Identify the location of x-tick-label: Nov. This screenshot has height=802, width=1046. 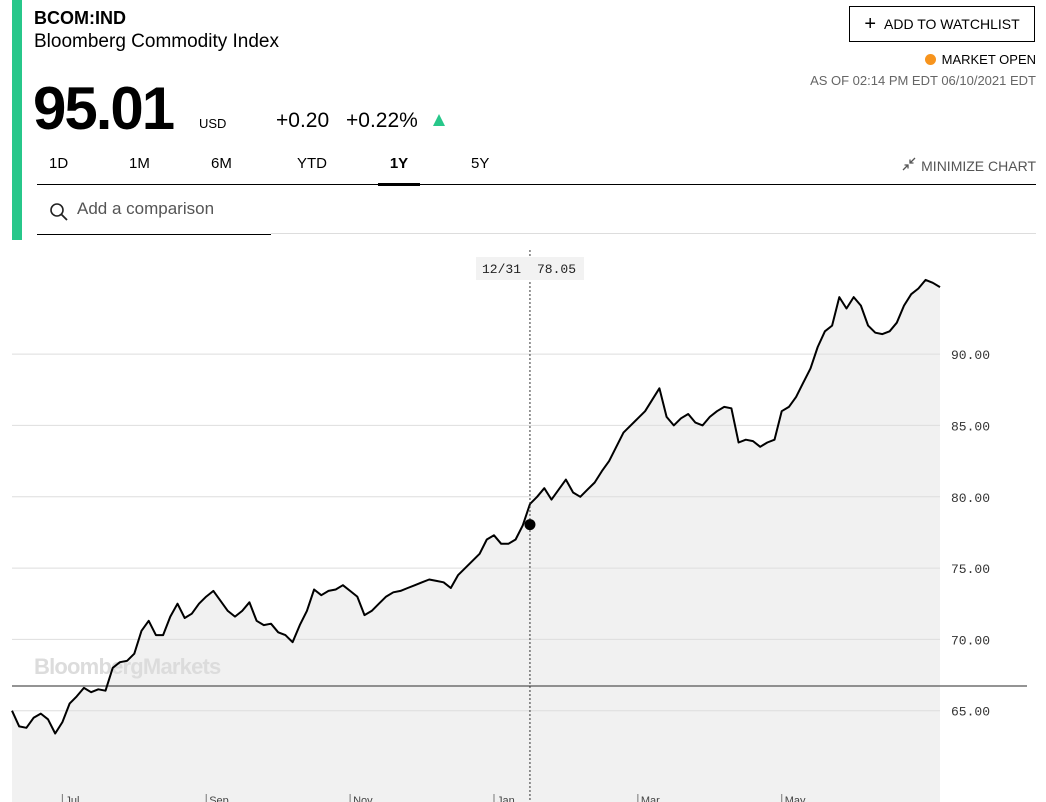
(363, 798).